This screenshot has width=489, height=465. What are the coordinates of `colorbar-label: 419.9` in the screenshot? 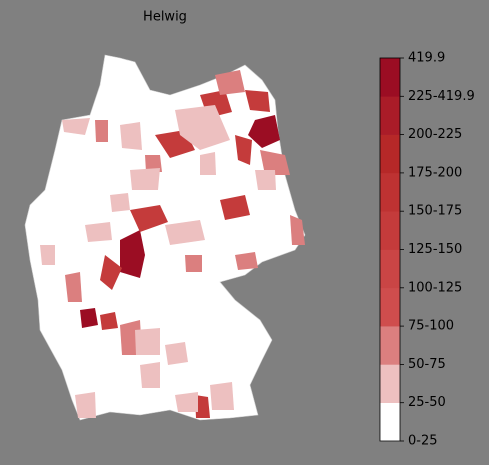 It's located at (426, 58).